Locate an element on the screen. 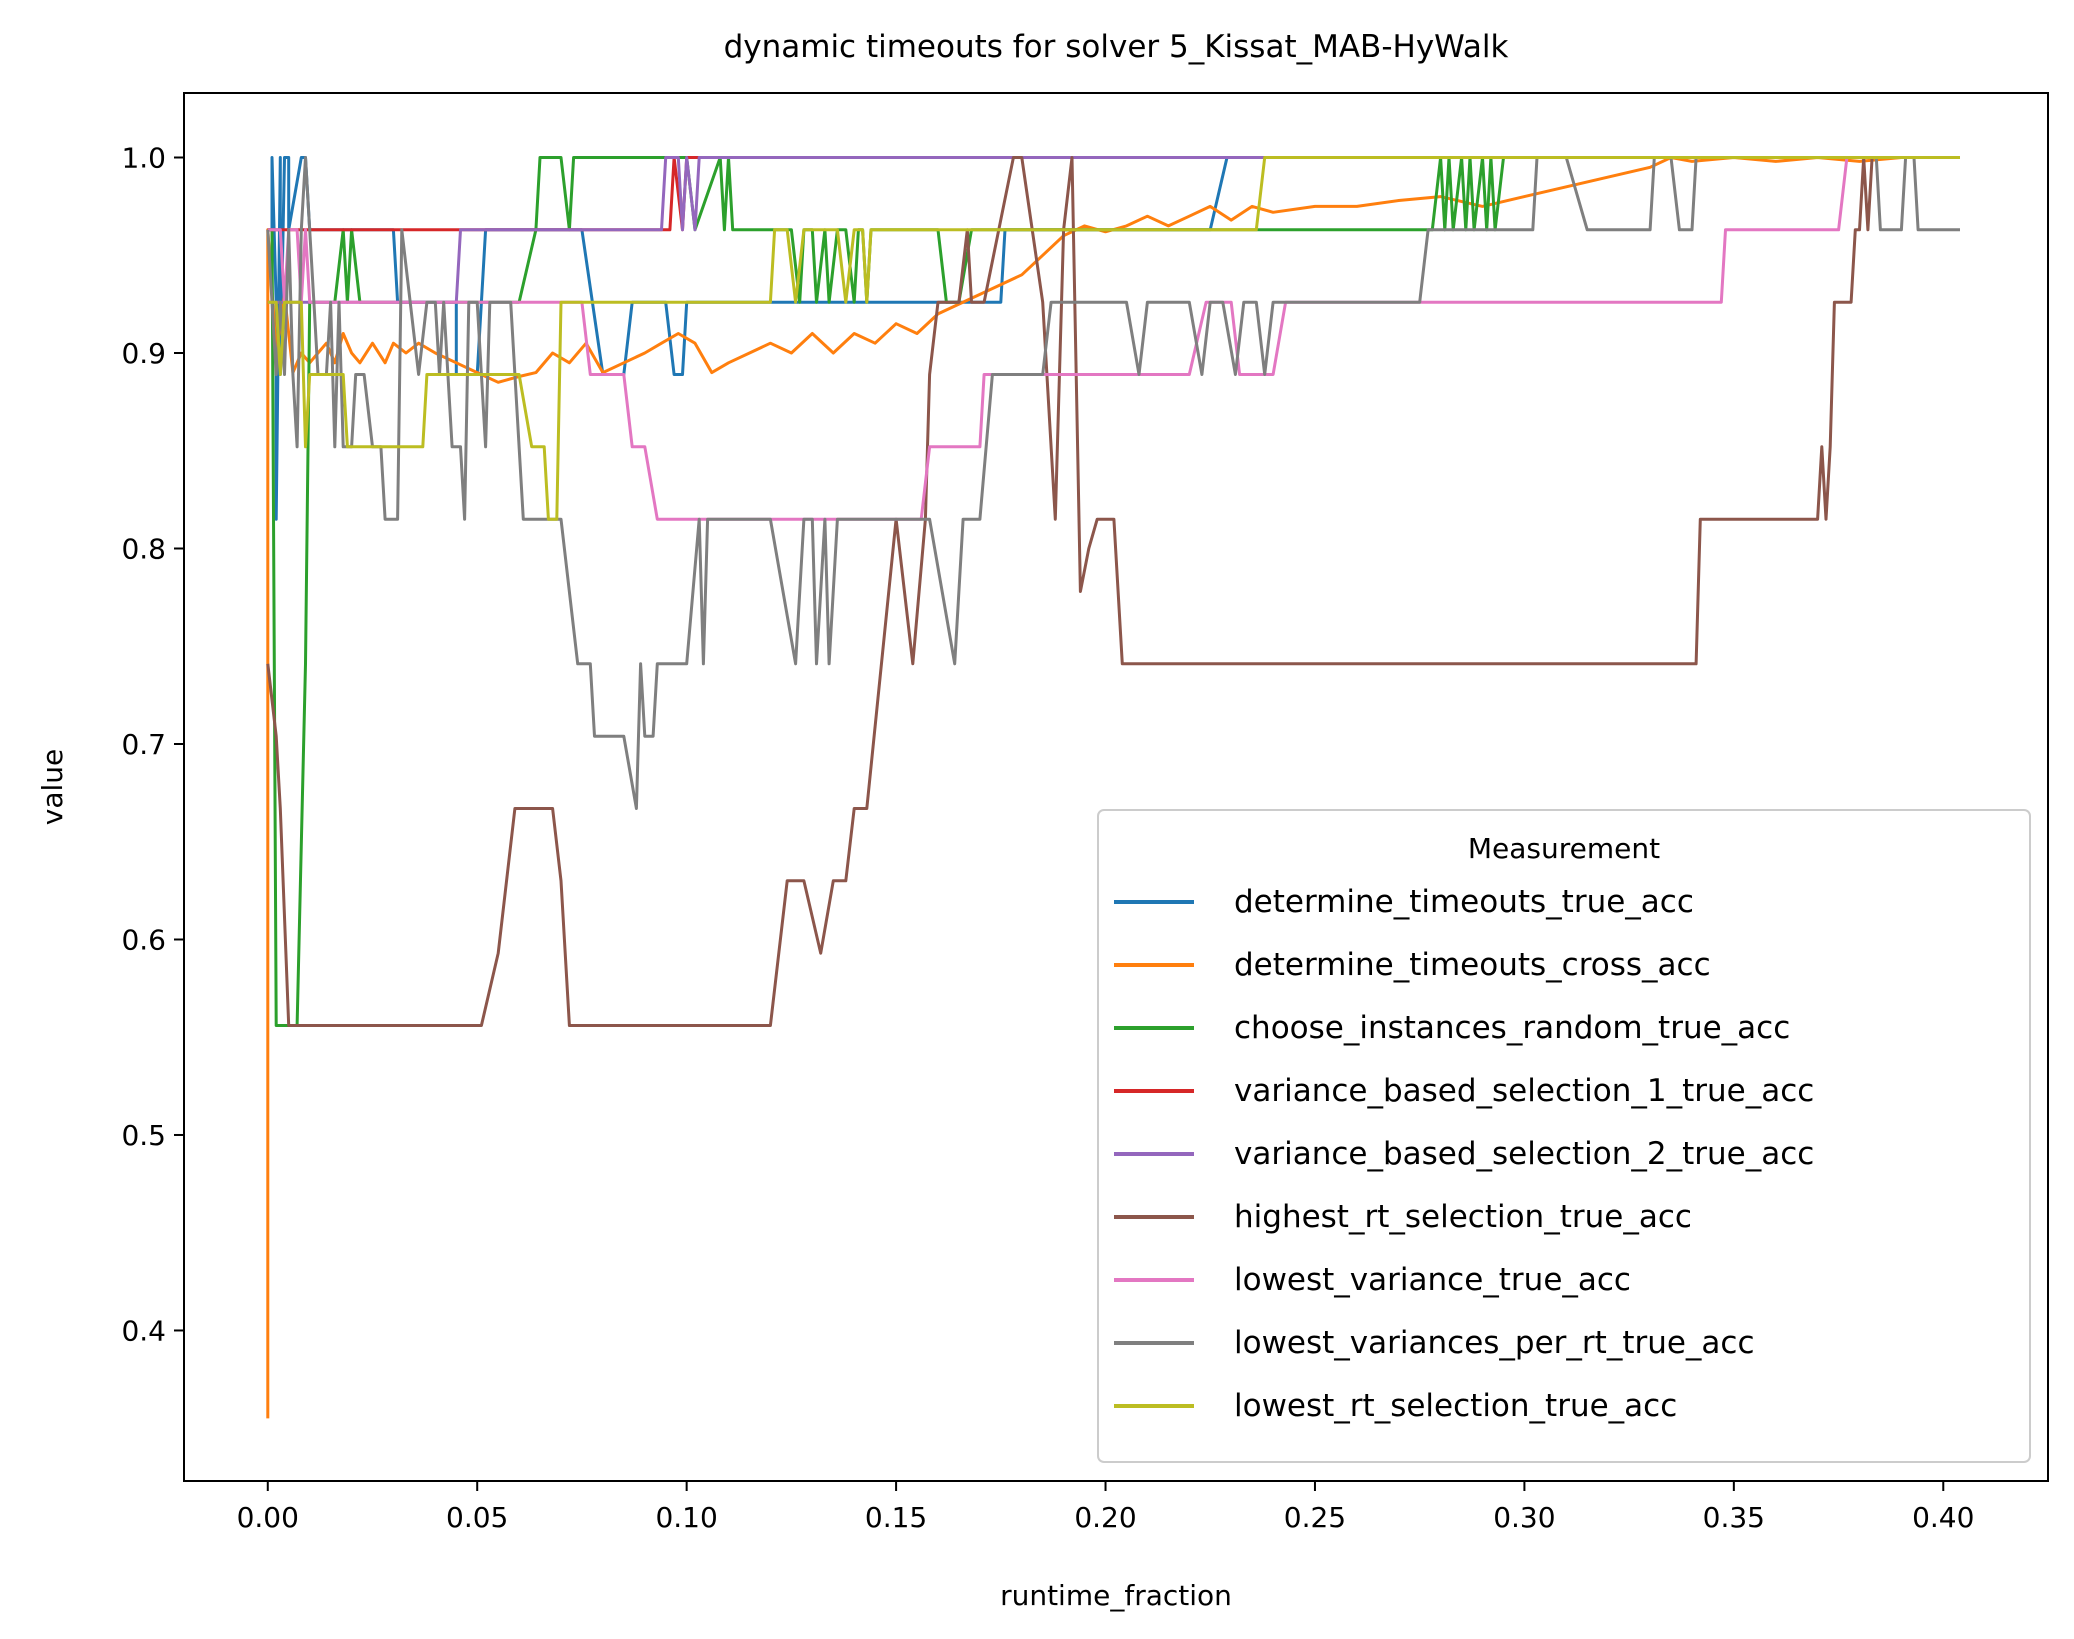 The width and height of the screenshot is (2074, 1639). legend-entry-label: choose_instances_random_true_acc is located at coordinates (1512, 1028).